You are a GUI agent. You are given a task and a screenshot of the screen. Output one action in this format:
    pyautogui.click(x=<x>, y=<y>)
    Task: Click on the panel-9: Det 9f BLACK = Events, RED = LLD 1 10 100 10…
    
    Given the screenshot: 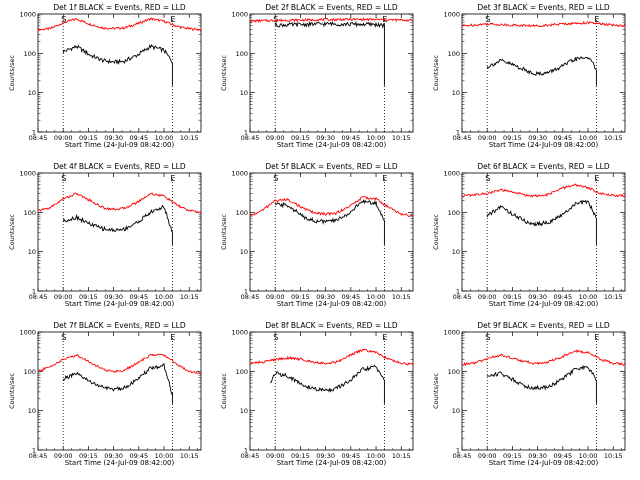 What is the action you would take?
    pyautogui.click(x=529, y=394)
    